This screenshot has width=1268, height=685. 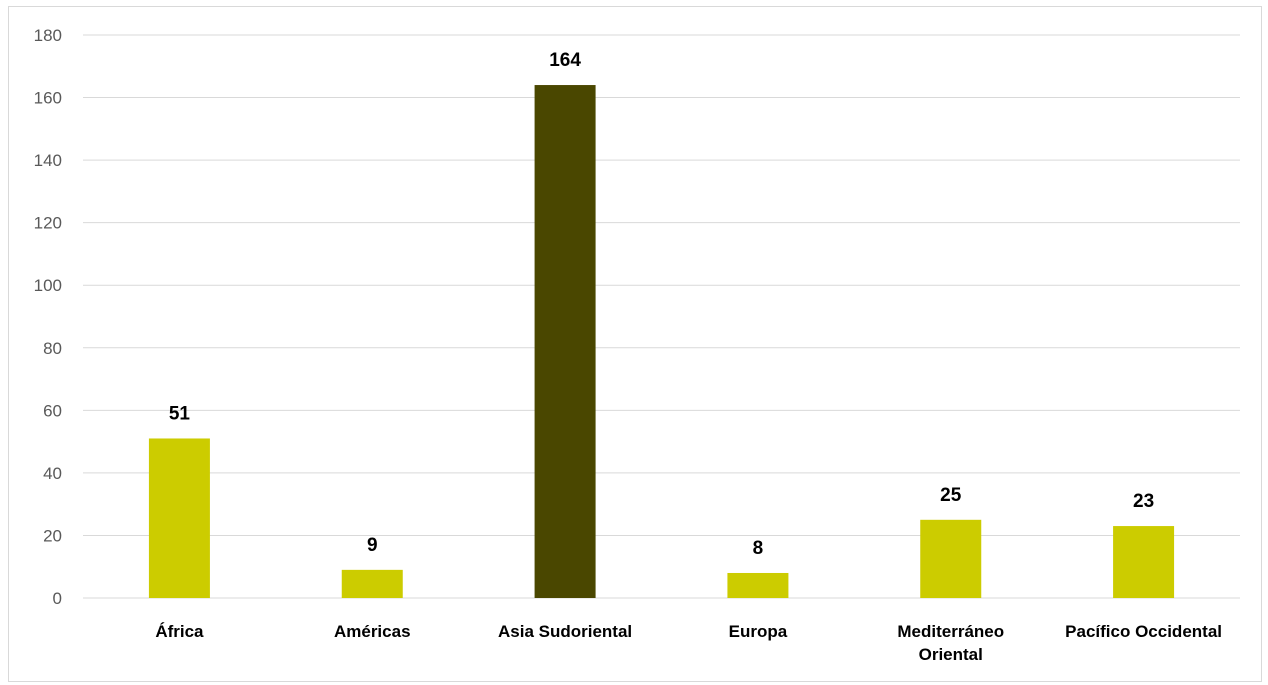 What do you see at coordinates (758, 548) in the screenshot?
I see `data-label: 8` at bounding box center [758, 548].